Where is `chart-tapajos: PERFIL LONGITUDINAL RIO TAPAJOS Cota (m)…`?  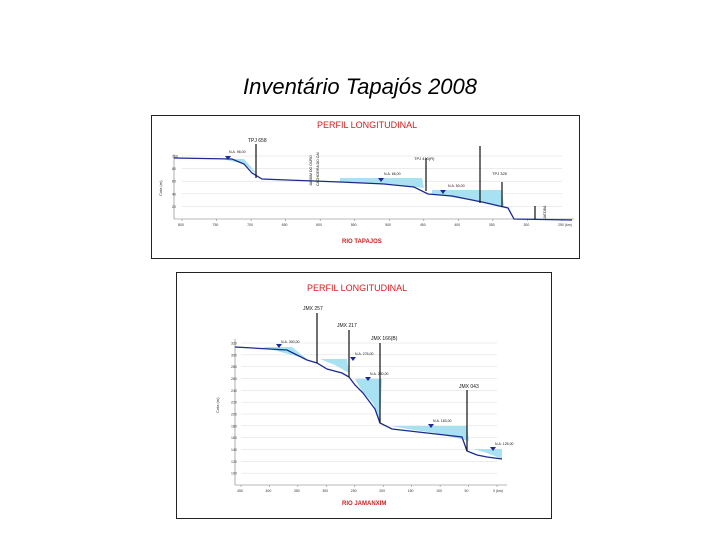 chart-tapajos: PERFIL LONGITUDINAL RIO TAPAJOS Cota (m)… is located at coordinates (366, 182).